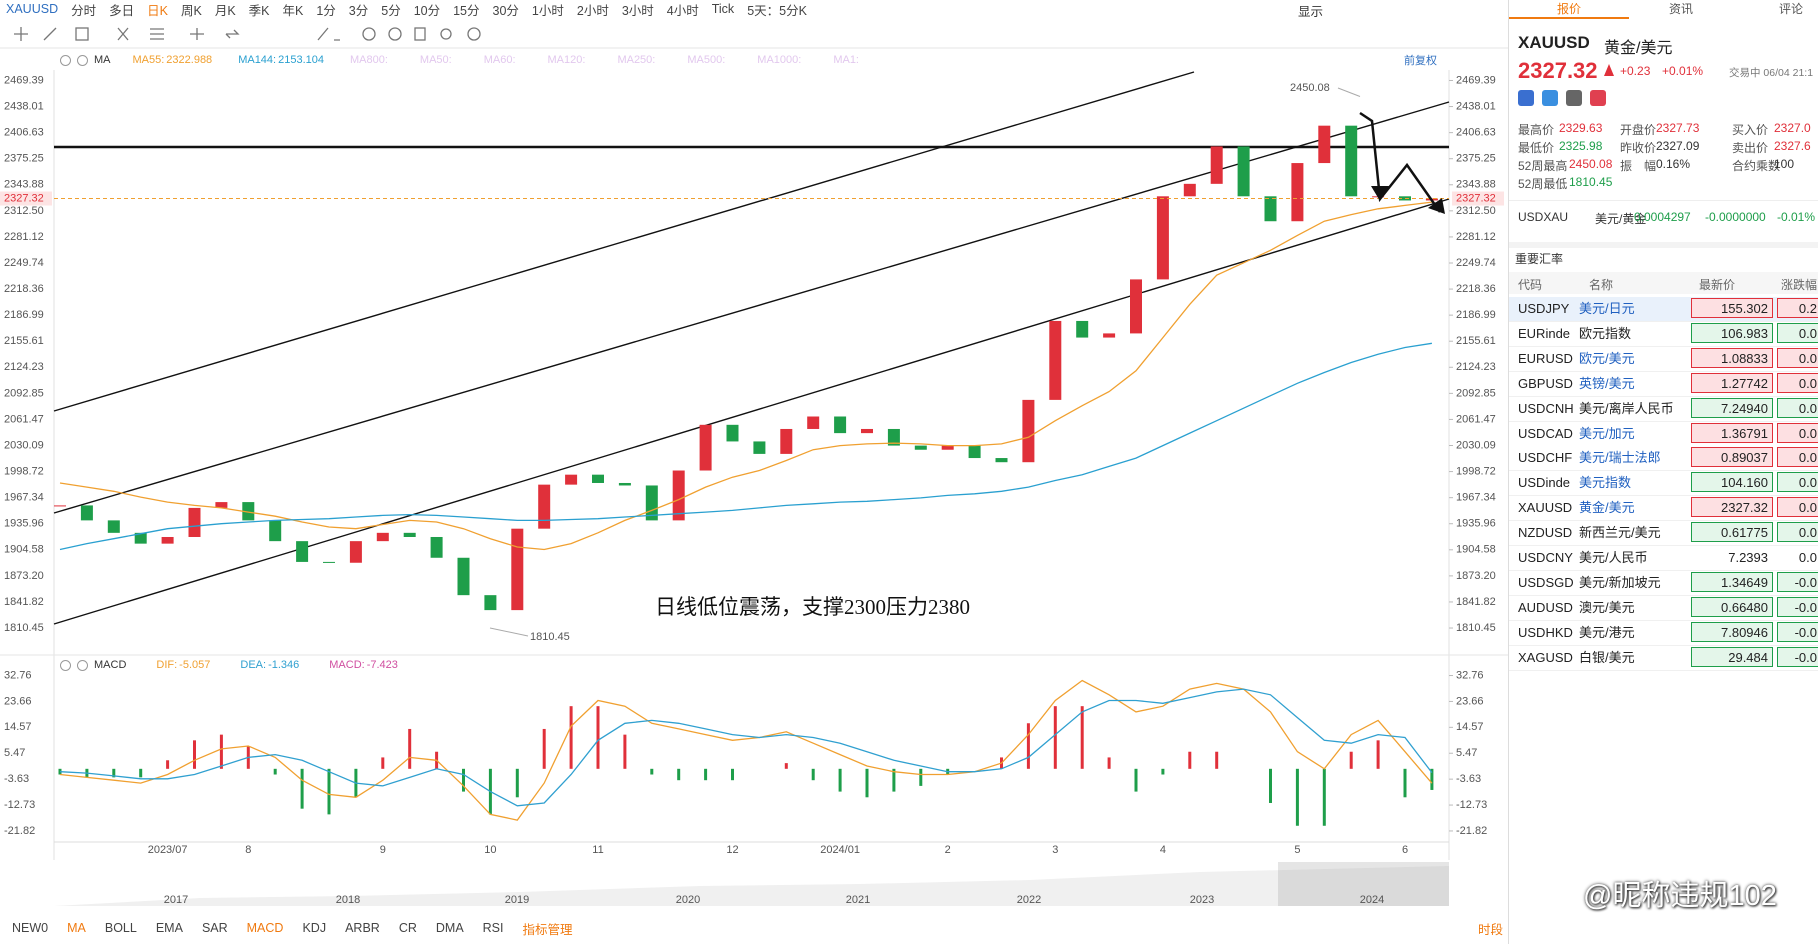  I want to click on navigator-year: 2024, so click(1372, 900).